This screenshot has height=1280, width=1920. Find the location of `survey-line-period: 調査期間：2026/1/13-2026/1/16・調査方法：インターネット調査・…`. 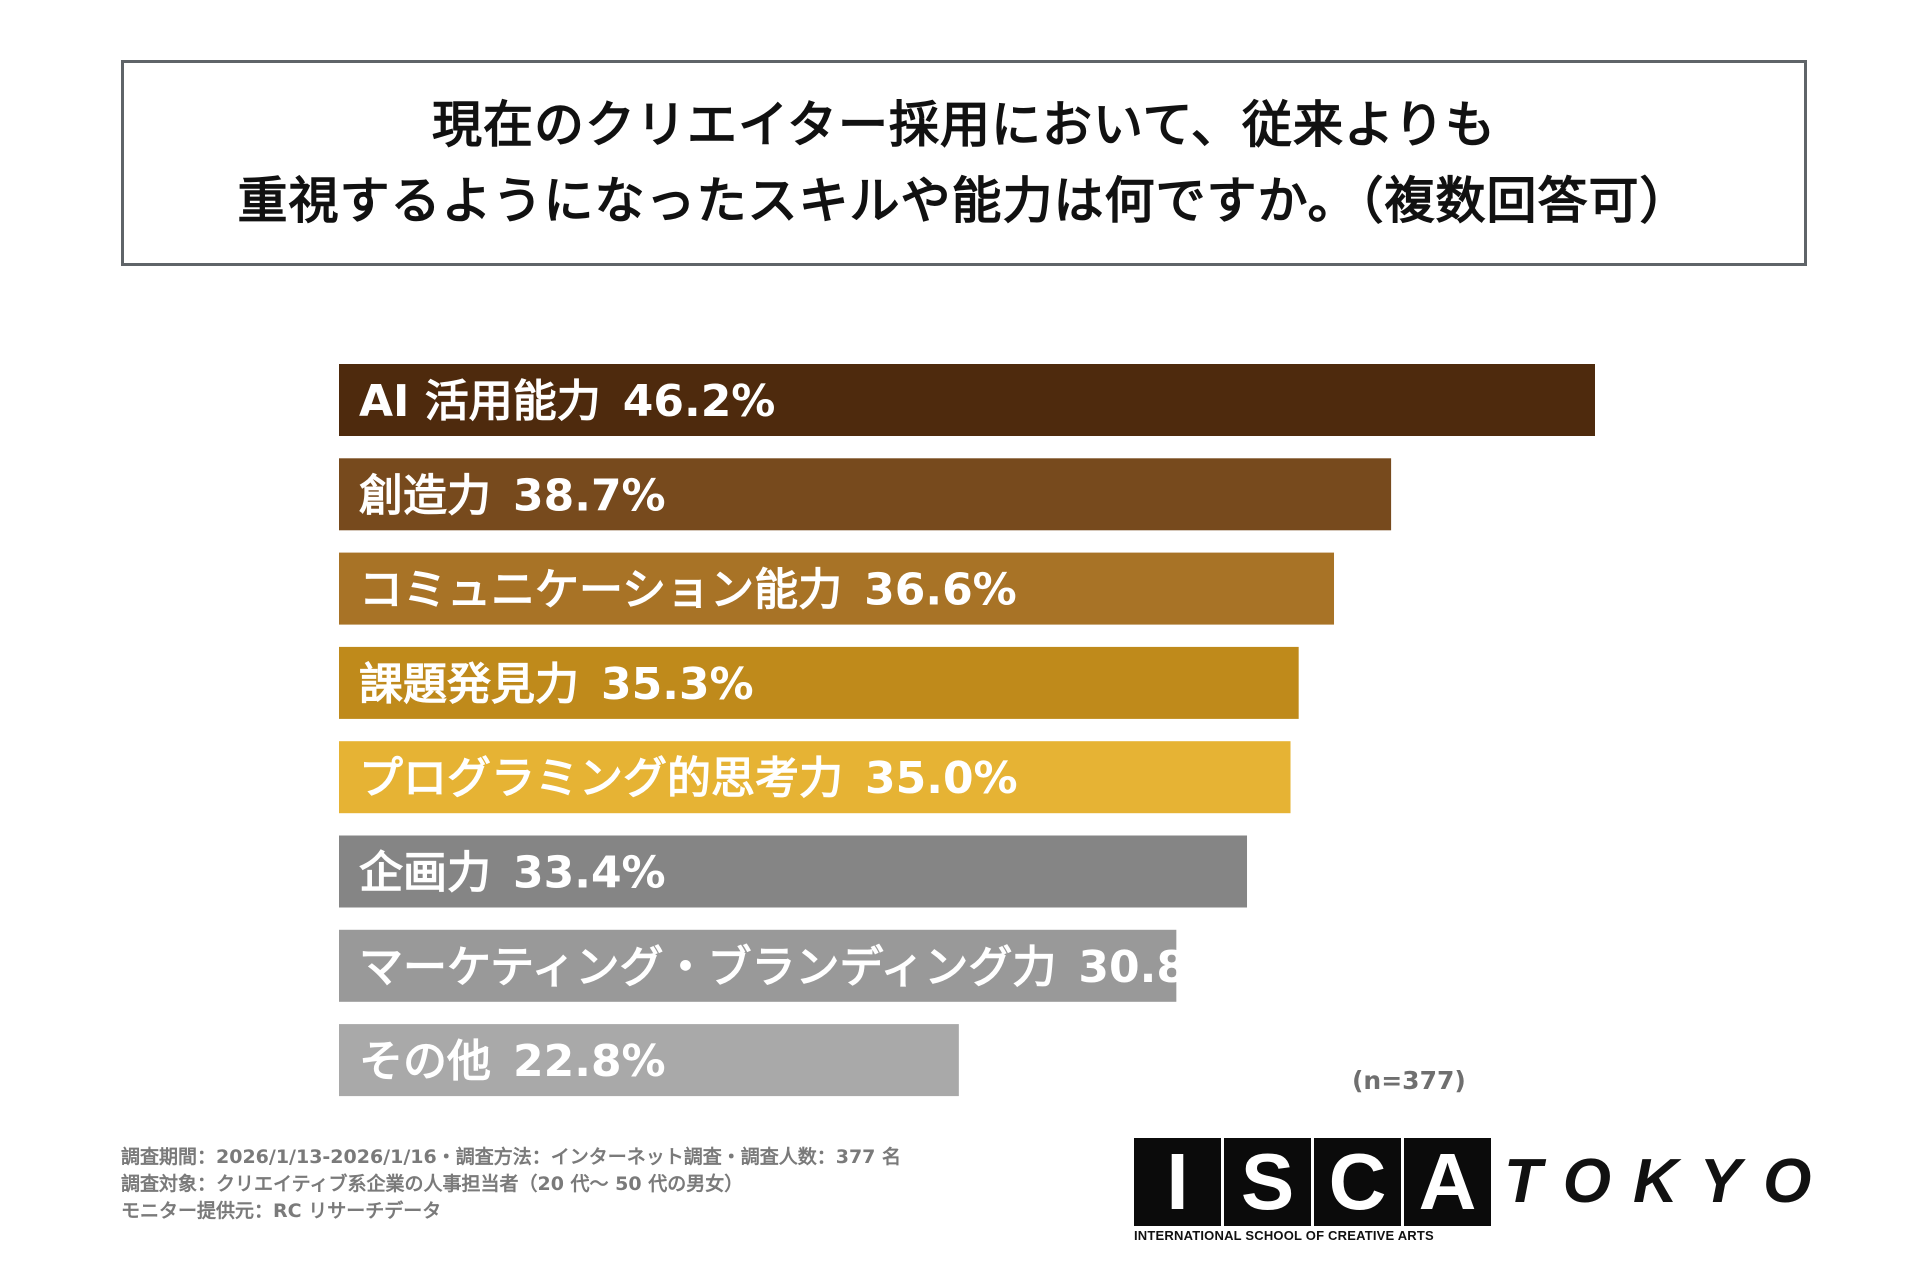

survey-line-period: 調査期間：2026/1/13-2026/1/16・調査方法：インターネット調査・… is located at coordinates (511, 1157).